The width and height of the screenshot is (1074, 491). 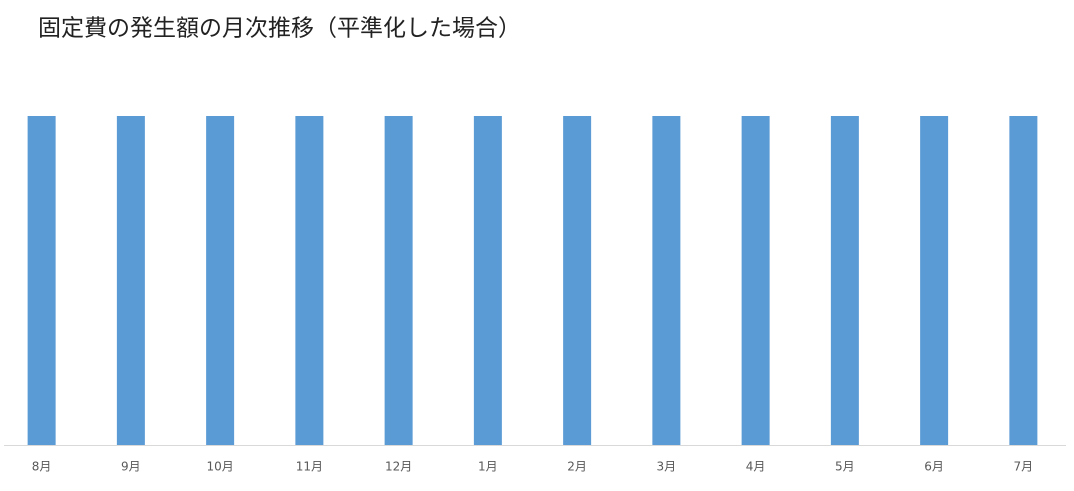 I want to click on x-tick-label: 12月, so click(x=398, y=467).